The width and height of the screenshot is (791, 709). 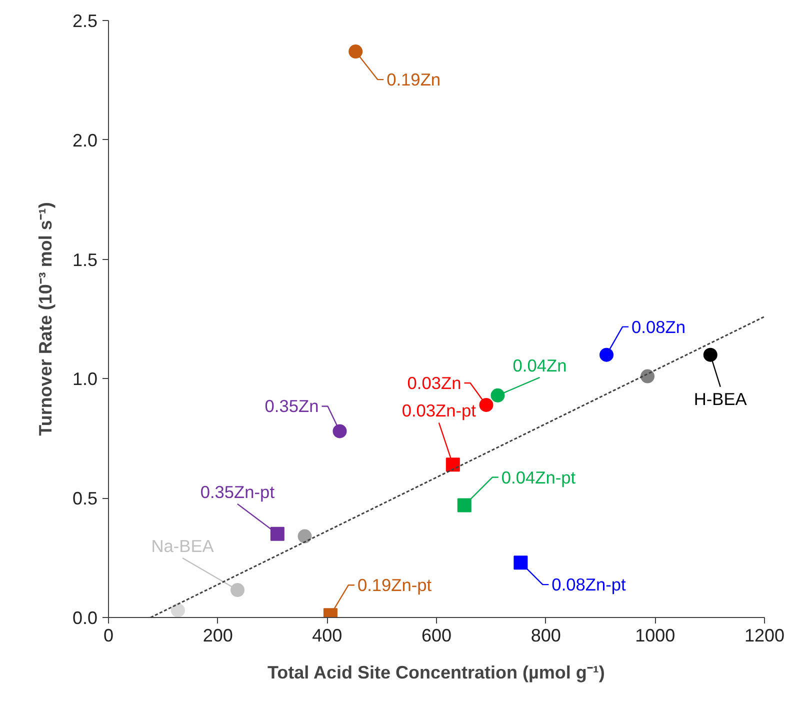 What do you see at coordinates (85, 618) in the screenshot?
I see `y-tick-label: 0.0` at bounding box center [85, 618].